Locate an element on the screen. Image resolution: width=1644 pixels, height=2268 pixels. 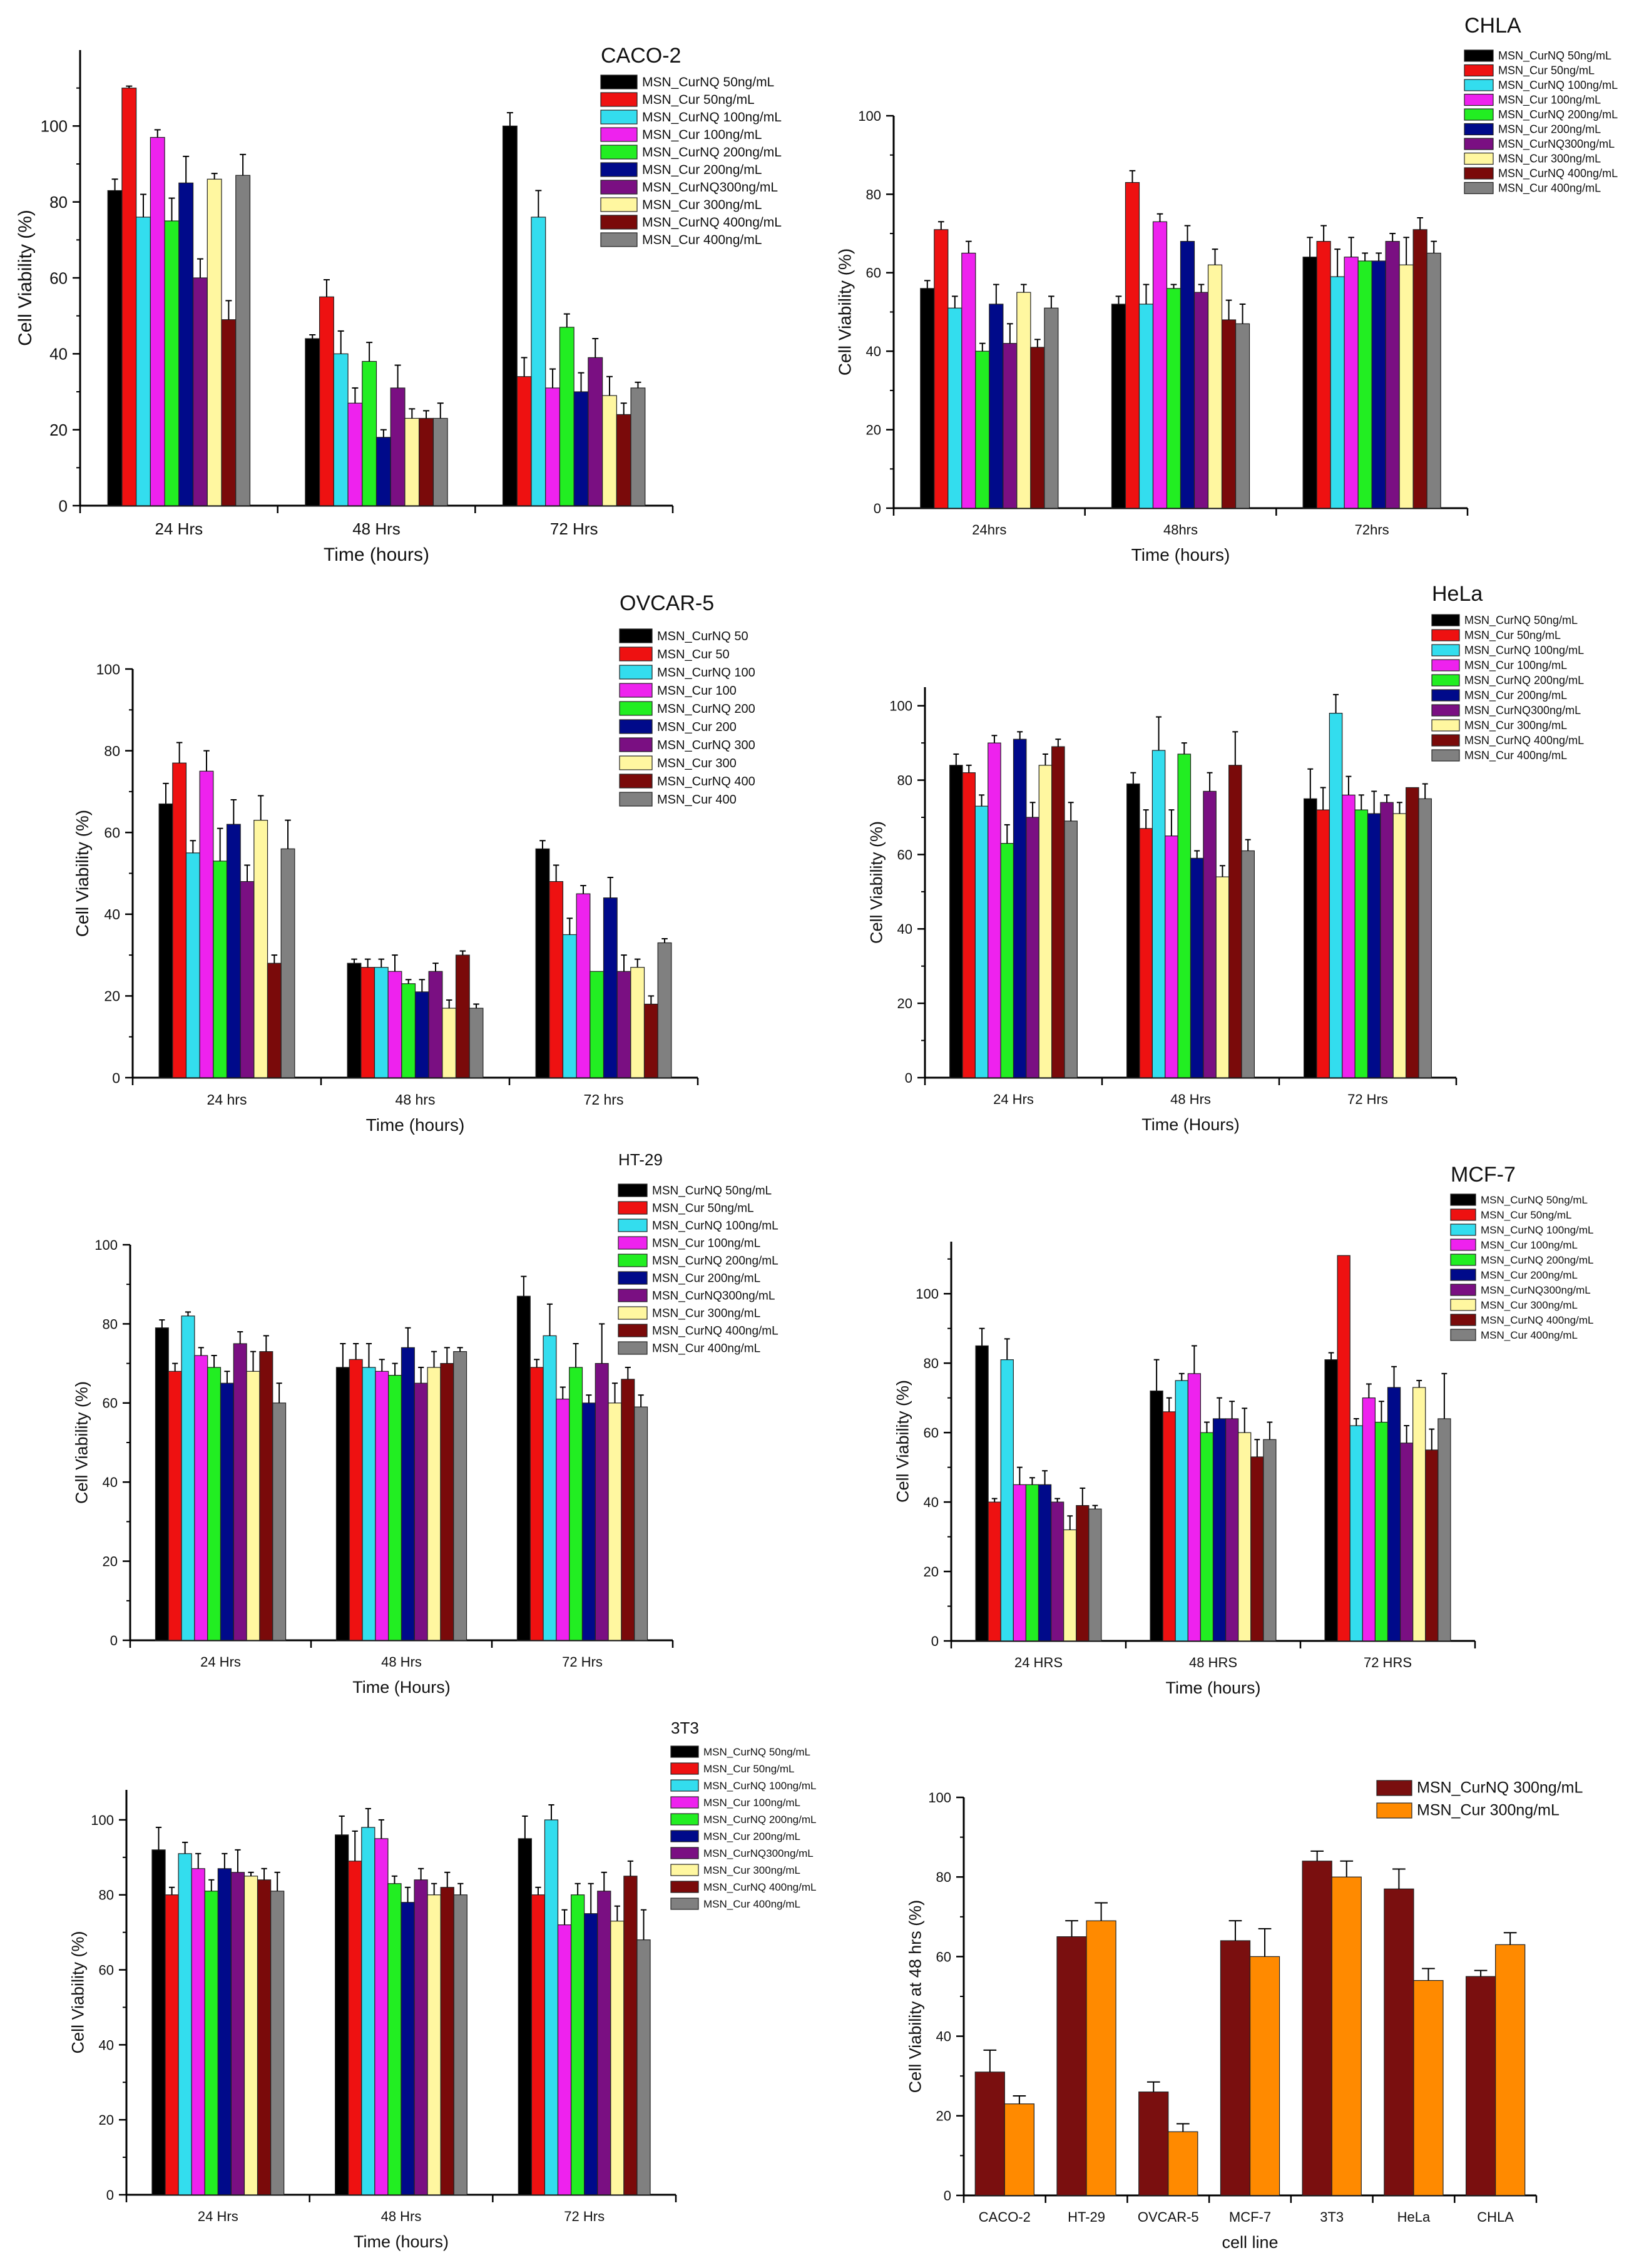
x-tick-label: CHLA is located at coordinates (1495, 2217).